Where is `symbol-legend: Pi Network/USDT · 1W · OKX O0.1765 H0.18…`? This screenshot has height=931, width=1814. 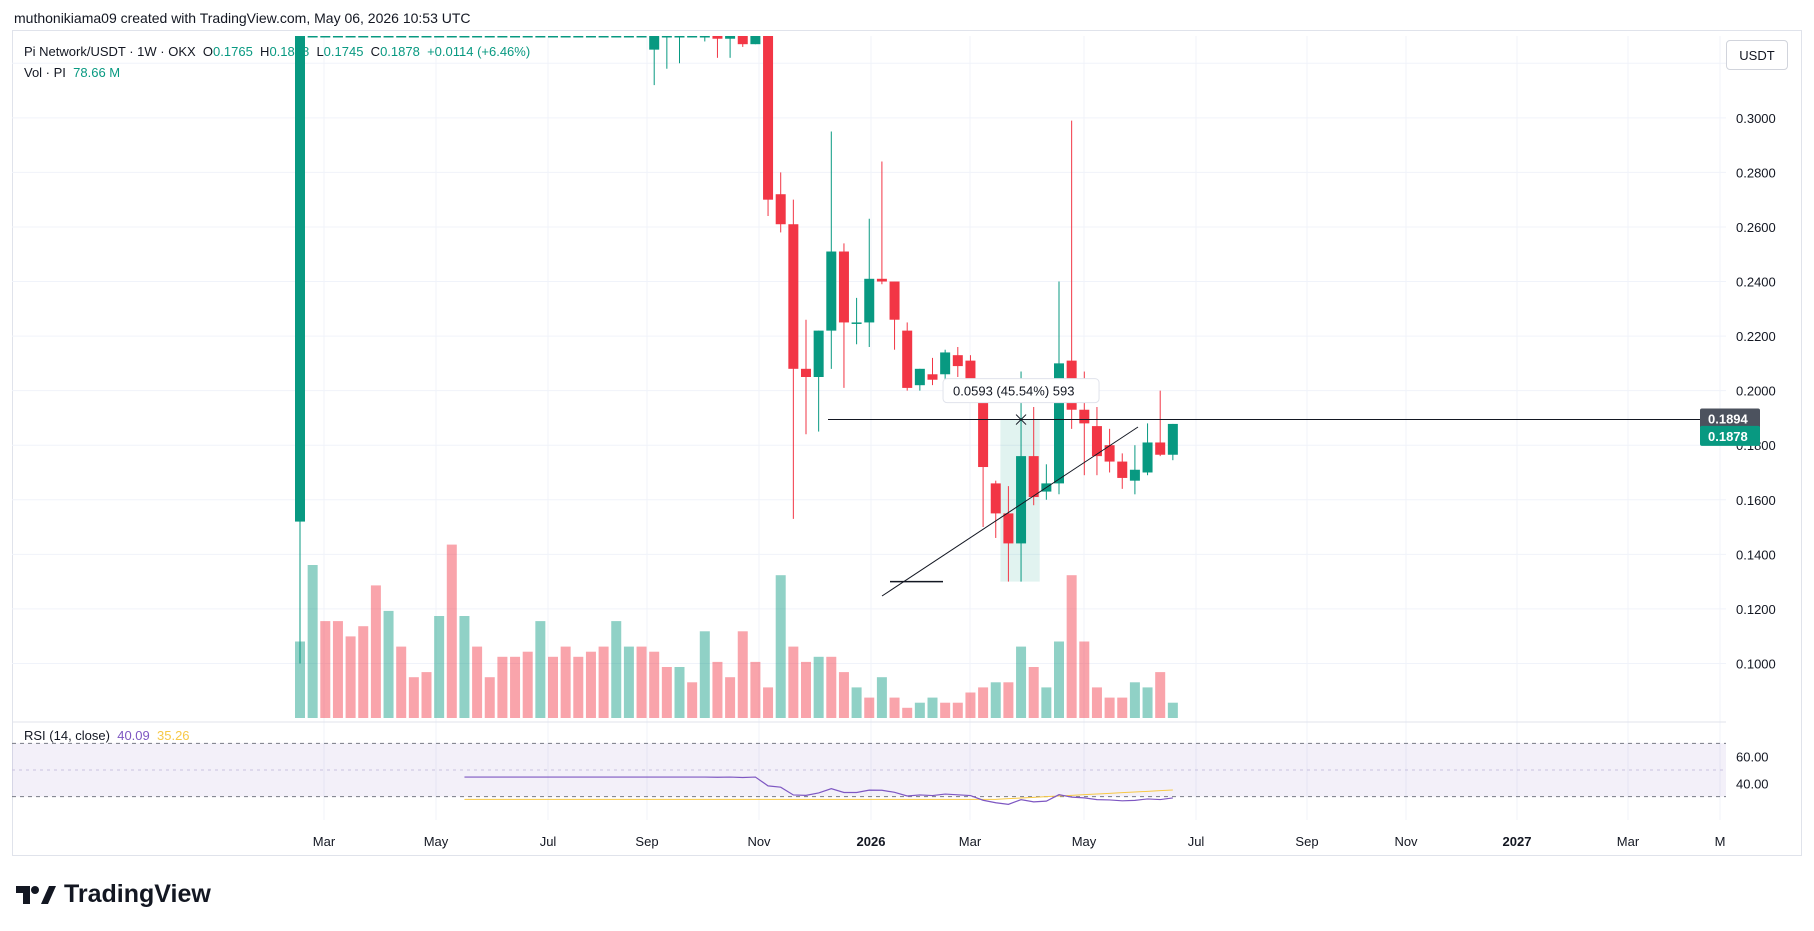 symbol-legend: Pi Network/USDT · 1W · OKX O0.1765 H0.18… is located at coordinates (277, 51).